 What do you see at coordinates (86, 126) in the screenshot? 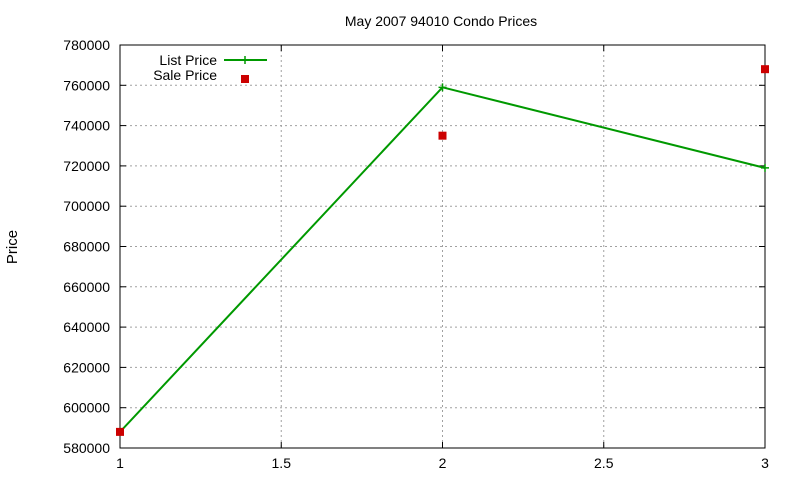
I see `y-tick-label: 740000` at bounding box center [86, 126].